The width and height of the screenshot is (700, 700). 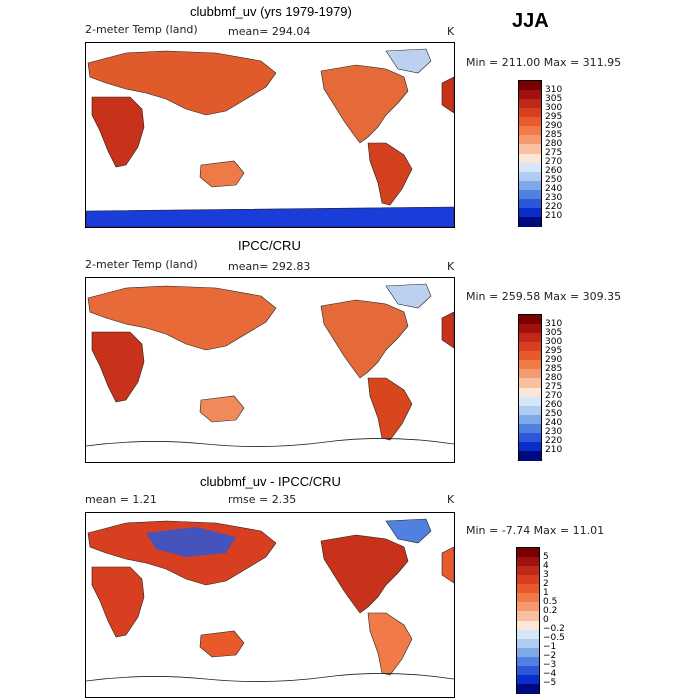 What do you see at coordinates (270, 600) in the screenshot?
I see `panel-3-map-svg` at bounding box center [270, 600].